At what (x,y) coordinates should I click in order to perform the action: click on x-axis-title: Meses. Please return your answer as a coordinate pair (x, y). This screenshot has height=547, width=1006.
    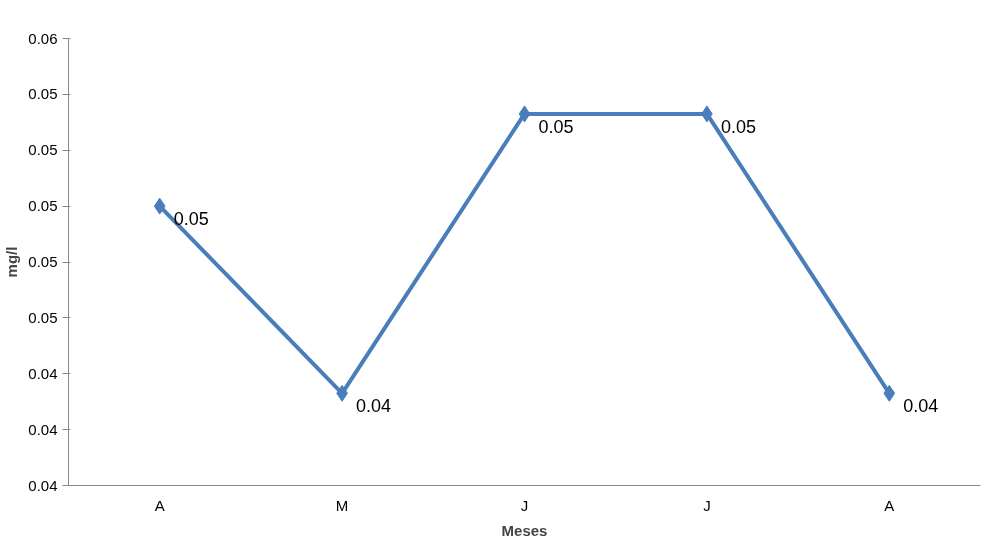
    Looking at the image, I should click on (524, 530).